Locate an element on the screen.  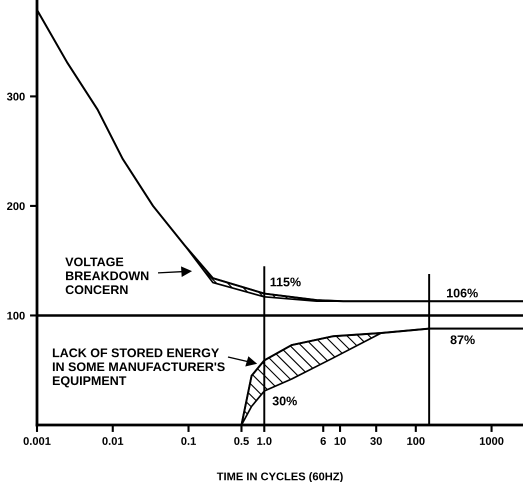
x-tick-label: 0.001 is located at coordinates (37, 441).